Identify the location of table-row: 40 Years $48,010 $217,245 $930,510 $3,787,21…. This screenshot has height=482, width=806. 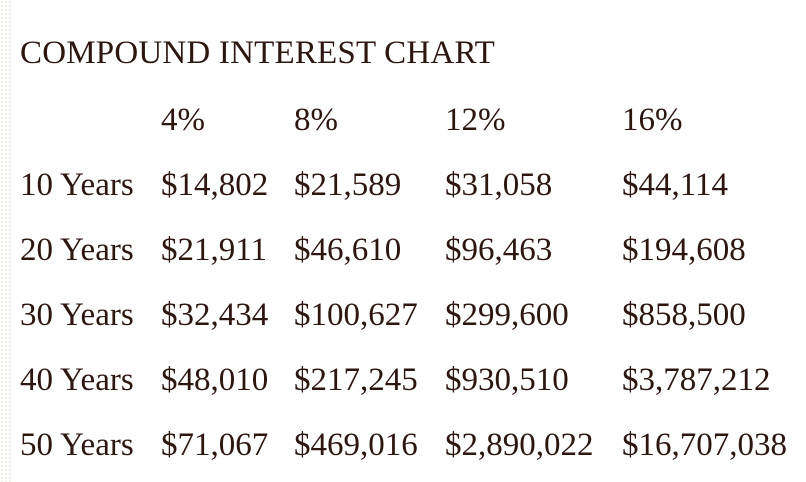
(413, 380).